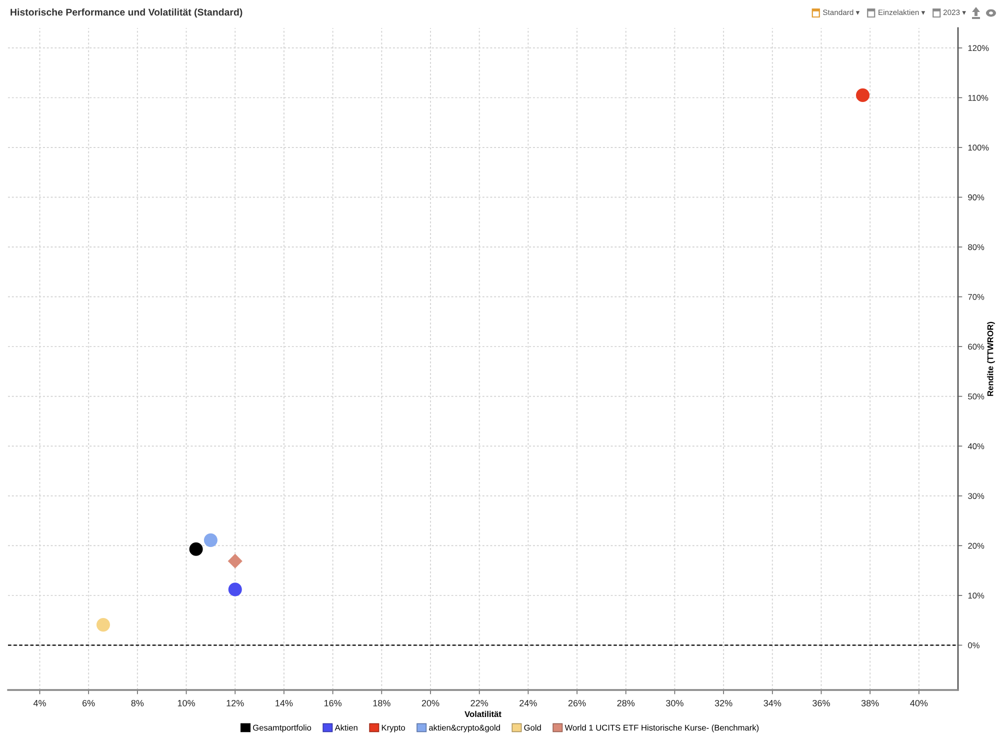  I want to click on x-tick-label: 14%, so click(284, 703).